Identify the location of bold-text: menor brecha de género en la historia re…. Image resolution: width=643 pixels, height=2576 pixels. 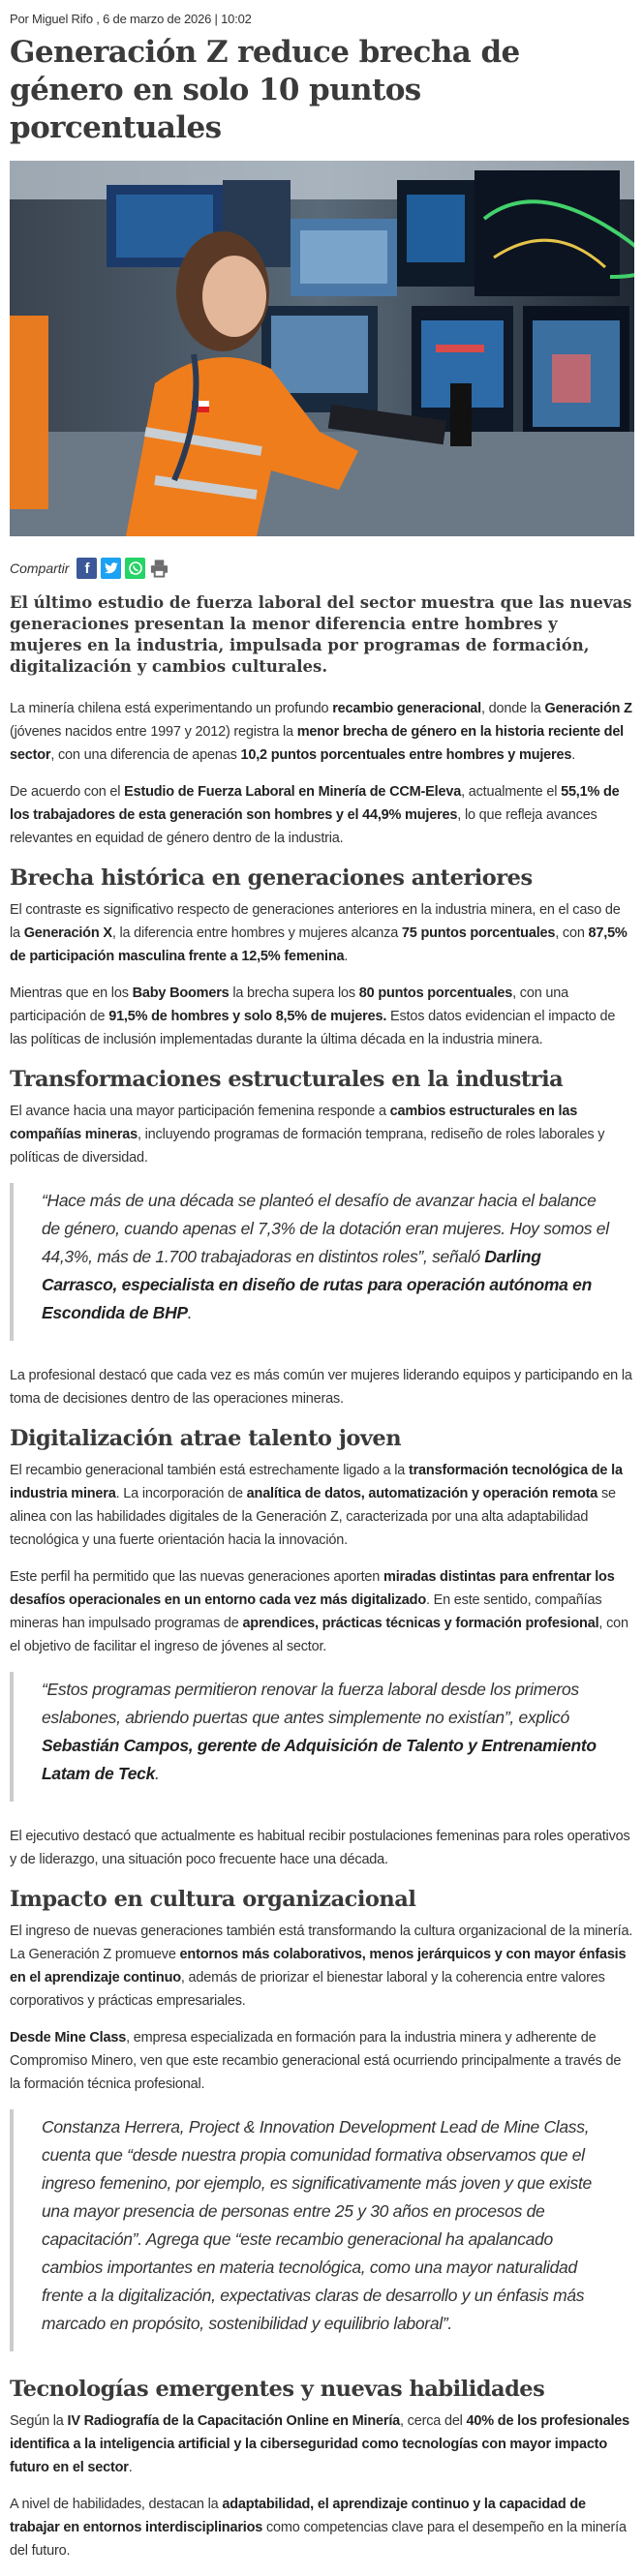
(317, 743).